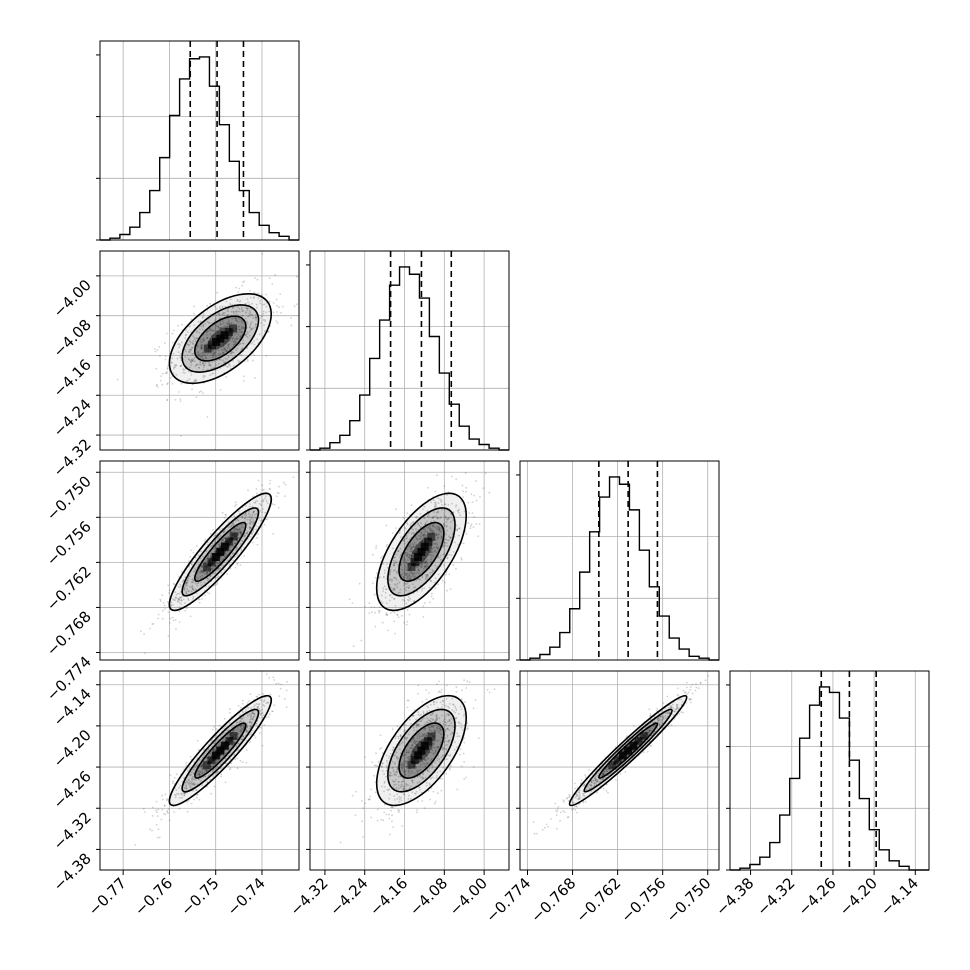  Describe the element at coordinates (199, 563) in the screenshot. I see `panel-content` at that location.